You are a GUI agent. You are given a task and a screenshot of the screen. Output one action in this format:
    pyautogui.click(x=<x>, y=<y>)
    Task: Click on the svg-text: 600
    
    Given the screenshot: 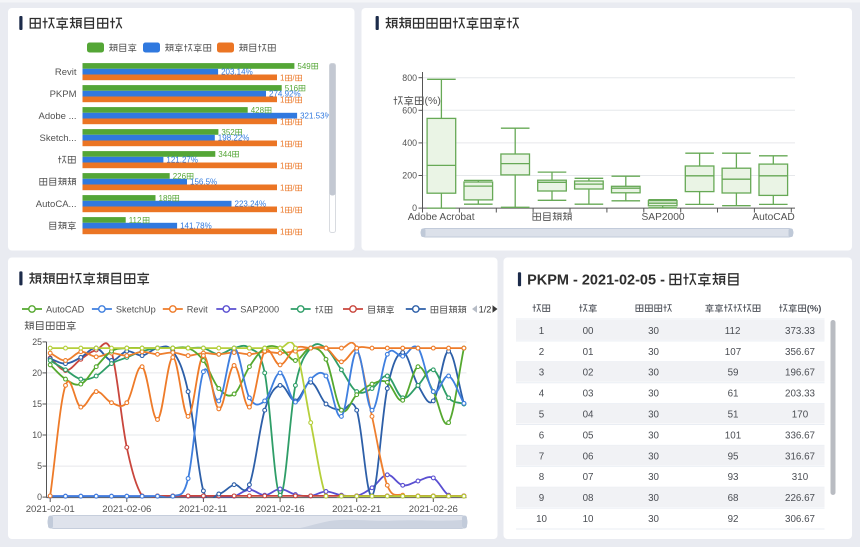 What is the action you would take?
    pyautogui.click(x=409, y=110)
    